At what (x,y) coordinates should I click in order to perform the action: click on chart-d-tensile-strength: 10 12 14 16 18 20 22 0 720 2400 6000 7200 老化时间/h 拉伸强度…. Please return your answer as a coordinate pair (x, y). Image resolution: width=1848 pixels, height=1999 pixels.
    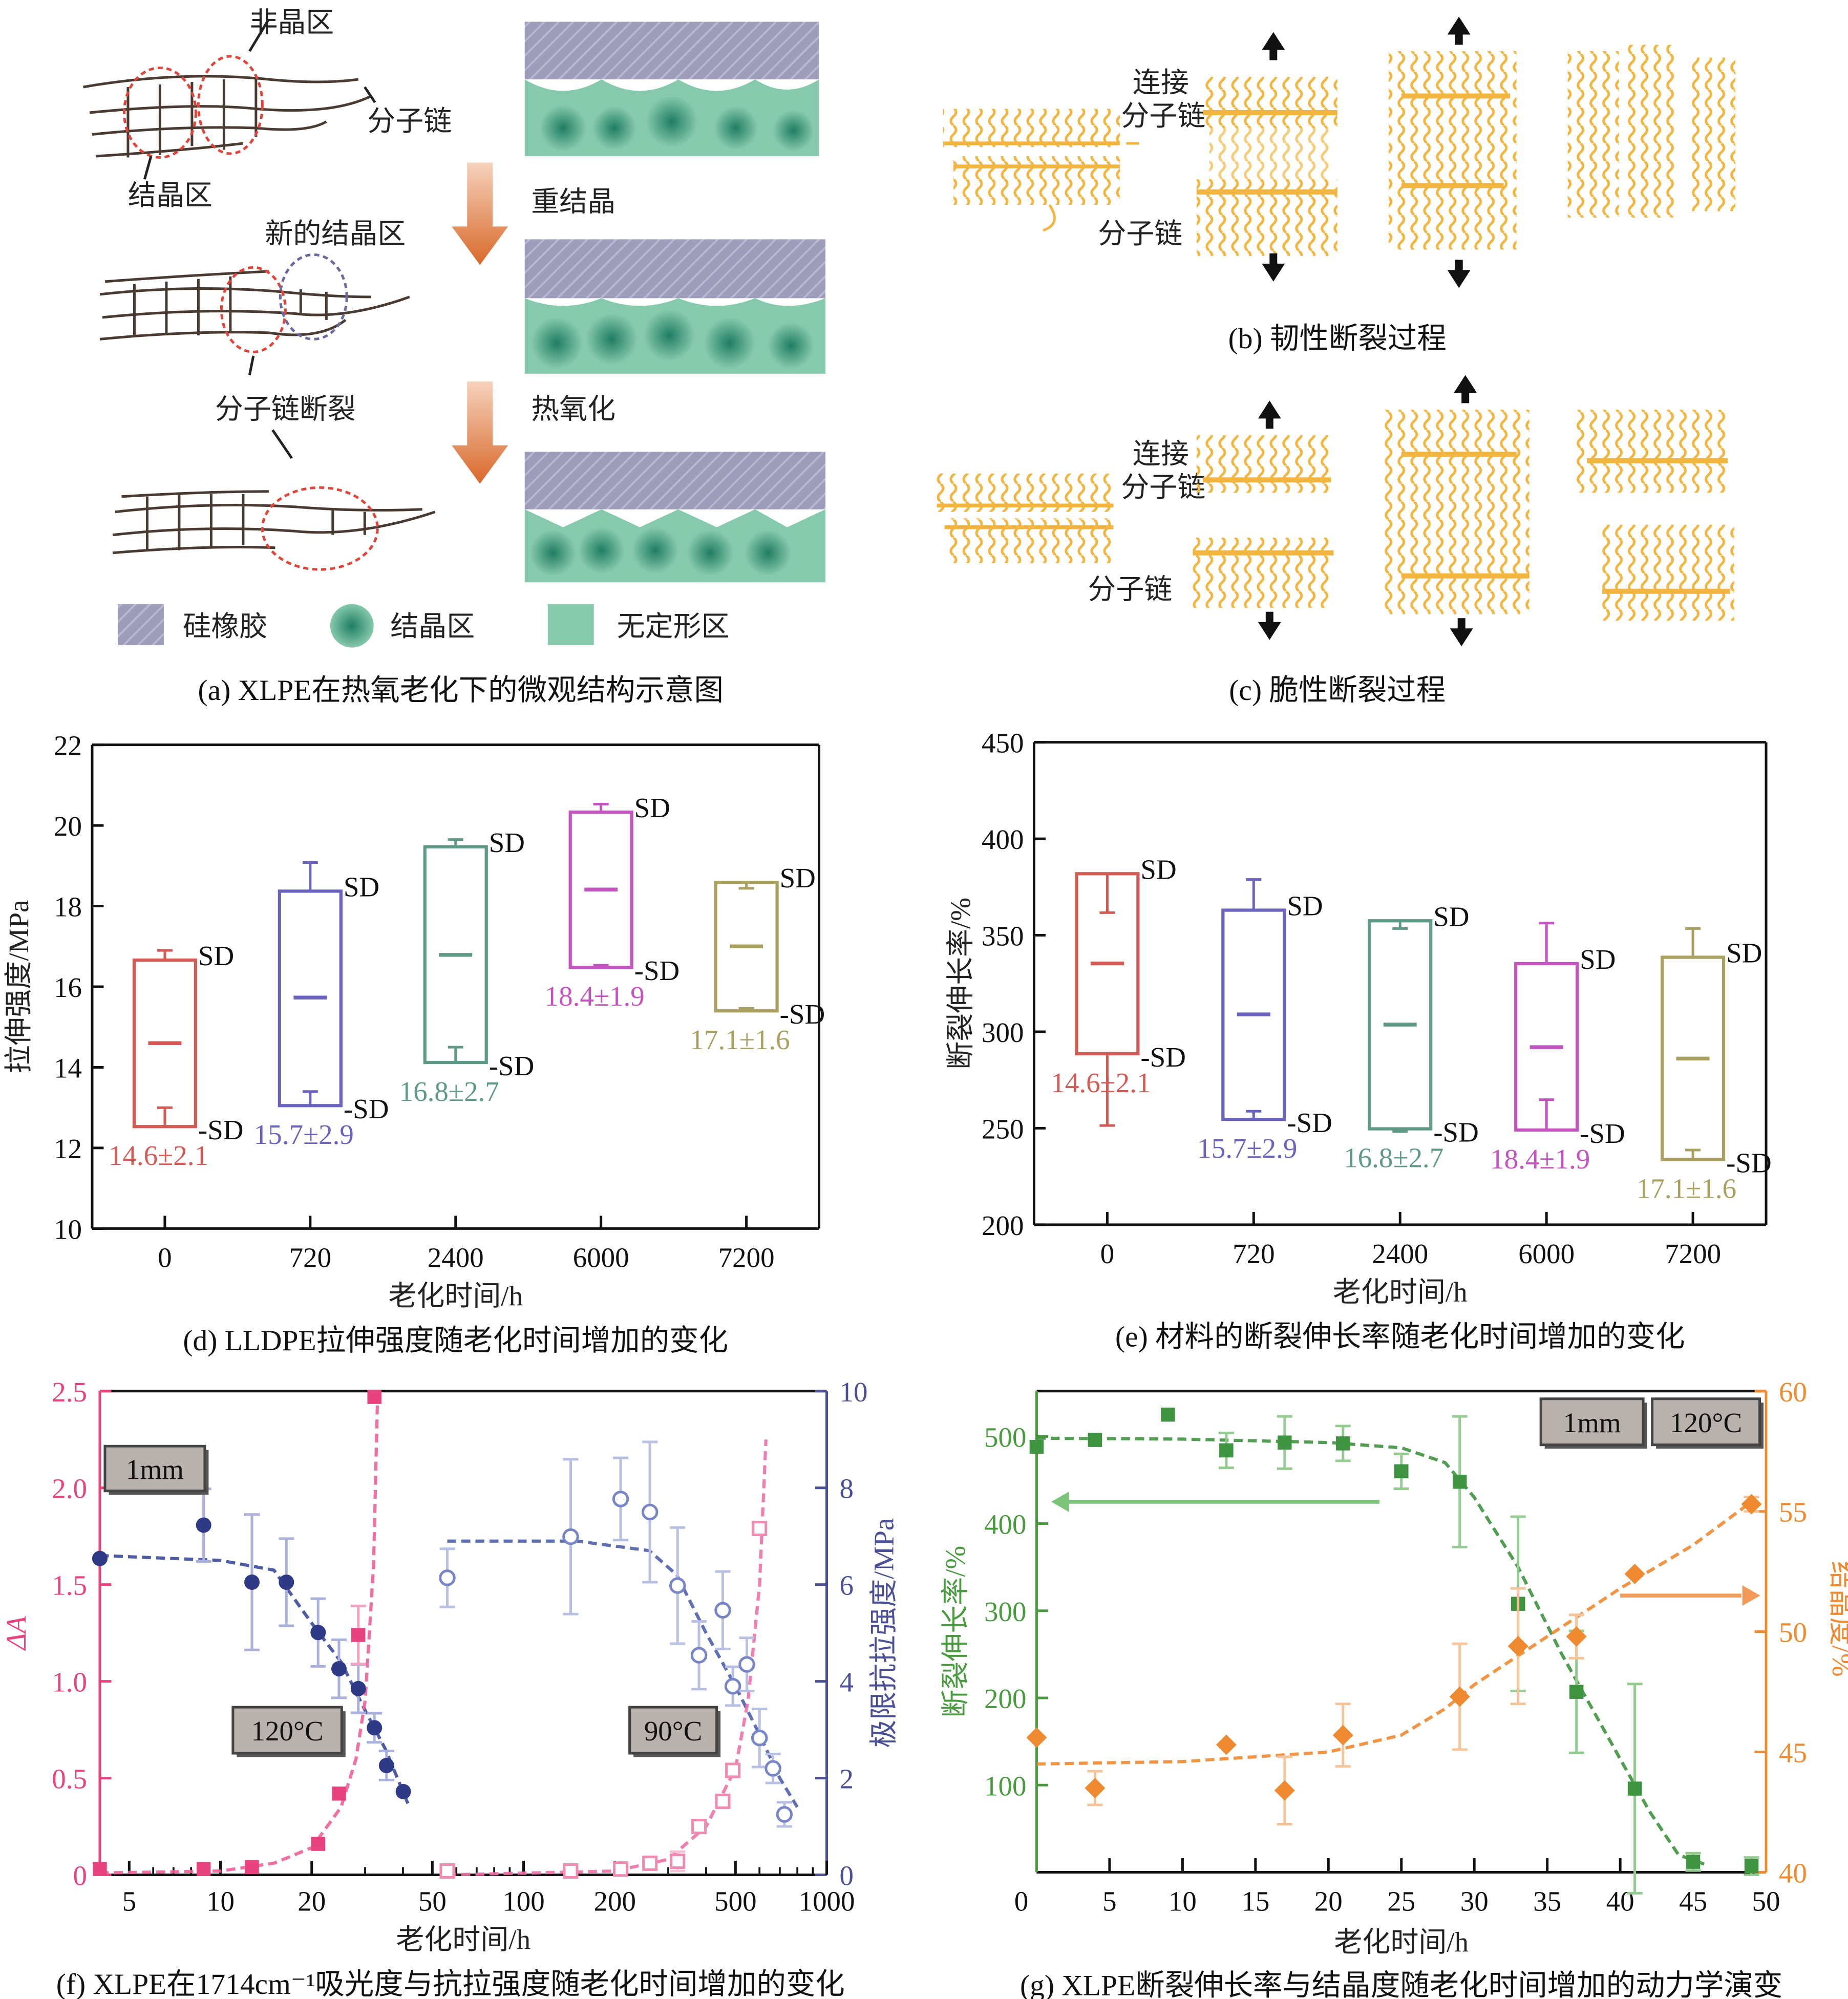
    Looking at the image, I should click on (414, 1043).